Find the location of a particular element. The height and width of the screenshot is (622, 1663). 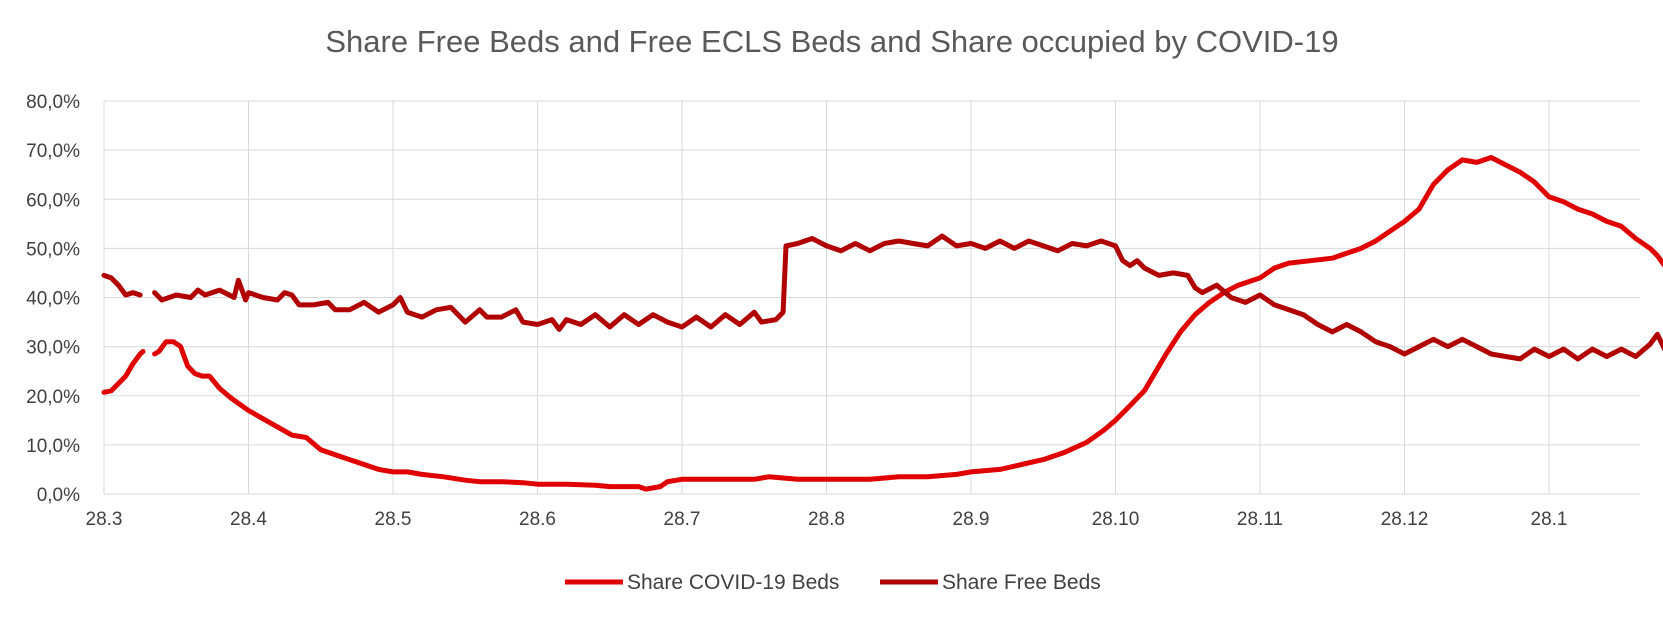

y-tick-label: 10,0% is located at coordinates (53, 446).